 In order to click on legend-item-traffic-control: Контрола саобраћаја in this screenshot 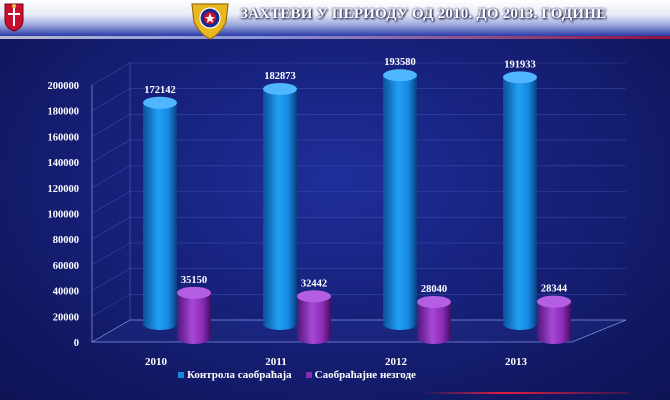, I will do `click(235, 375)`.